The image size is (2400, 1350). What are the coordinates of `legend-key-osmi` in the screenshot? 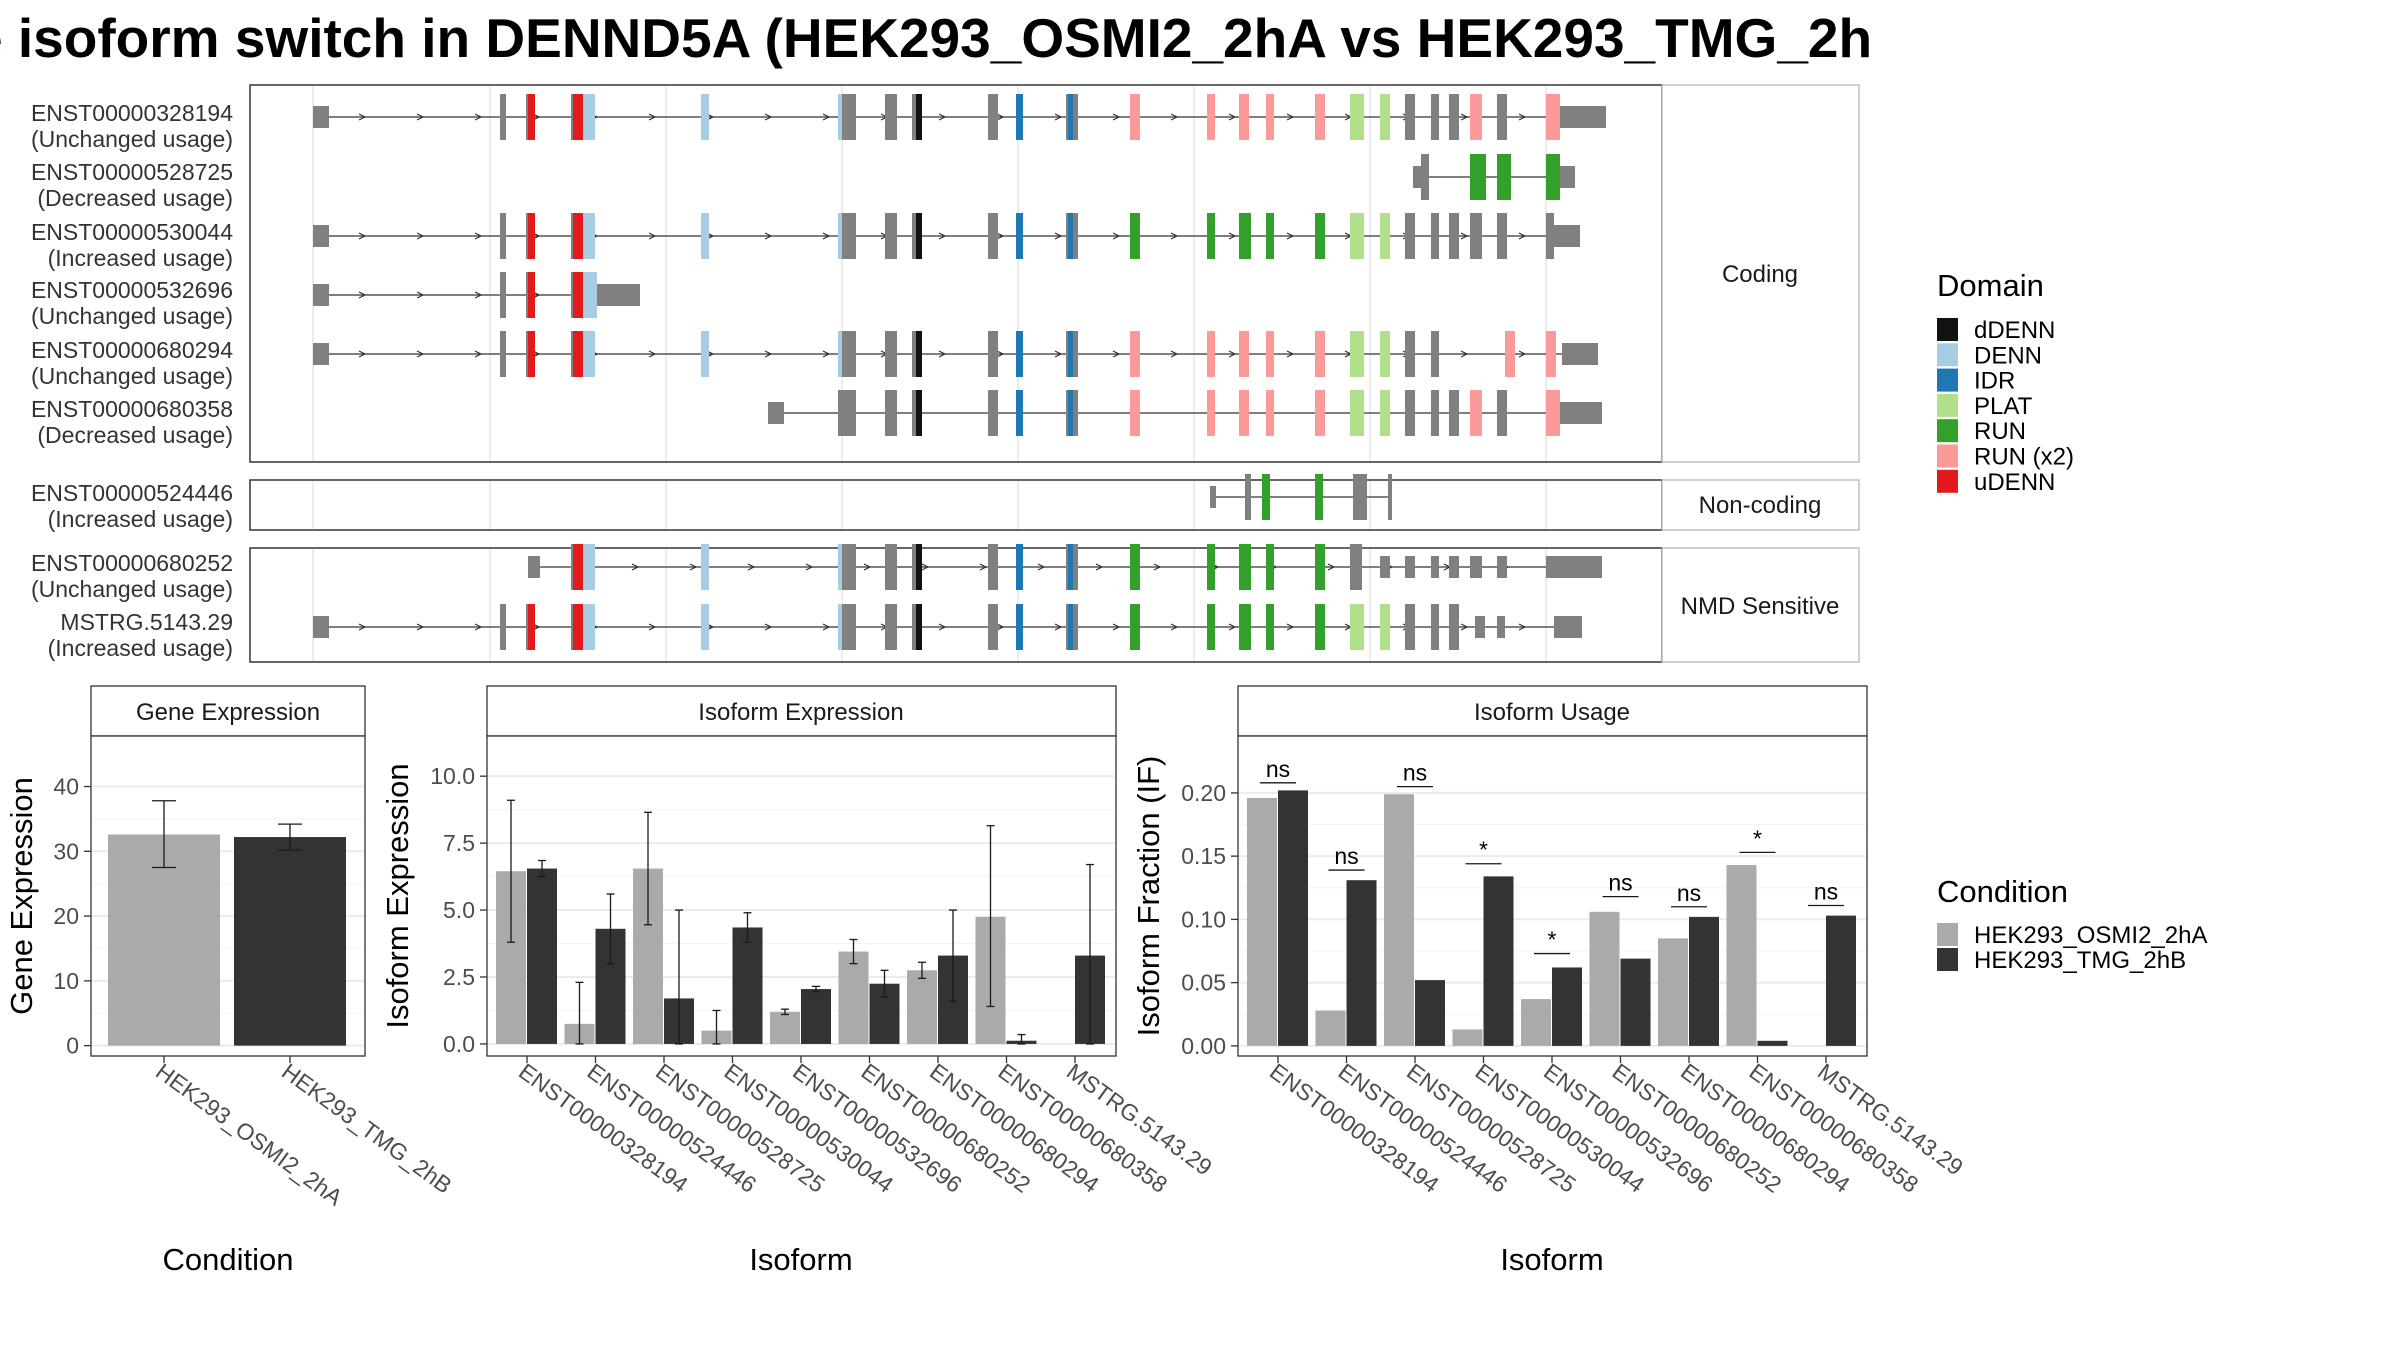 It's located at (1947, 934).